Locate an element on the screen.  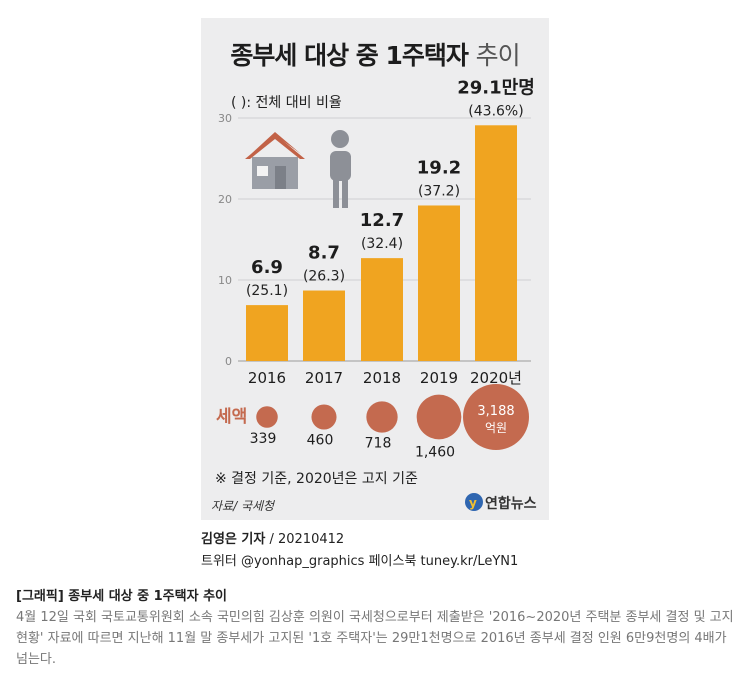
bar-ratio-label: (43.6%) is located at coordinates (495, 111).